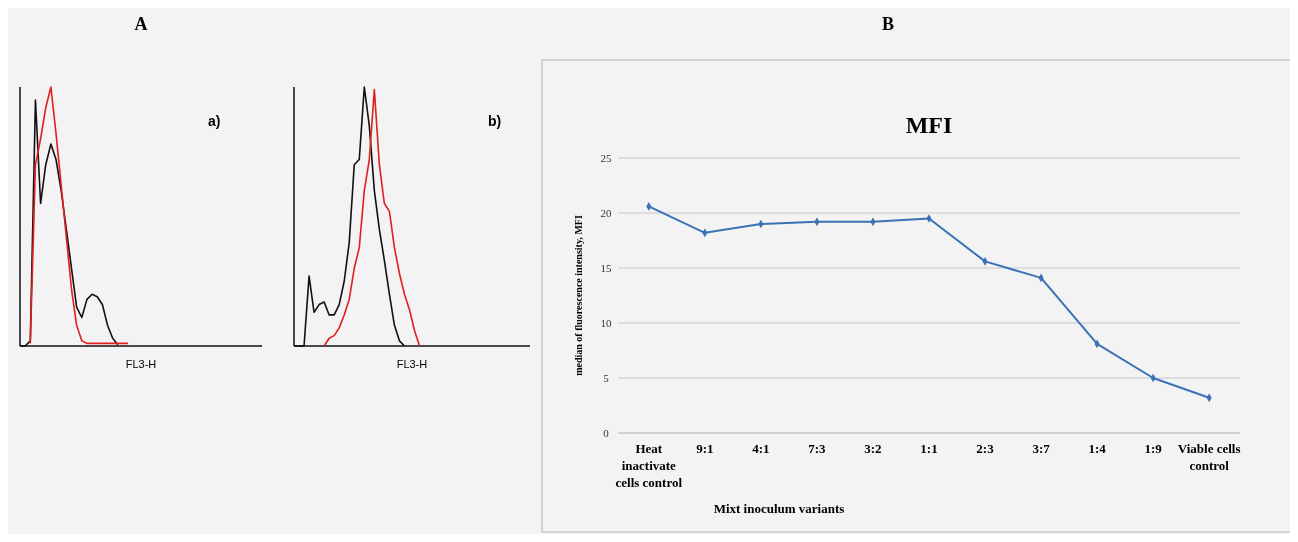 This screenshot has height=542, width=1298. What do you see at coordinates (761, 448) in the screenshot?
I see `x-tick-label: 4:1` at bounding box center [761, 448].